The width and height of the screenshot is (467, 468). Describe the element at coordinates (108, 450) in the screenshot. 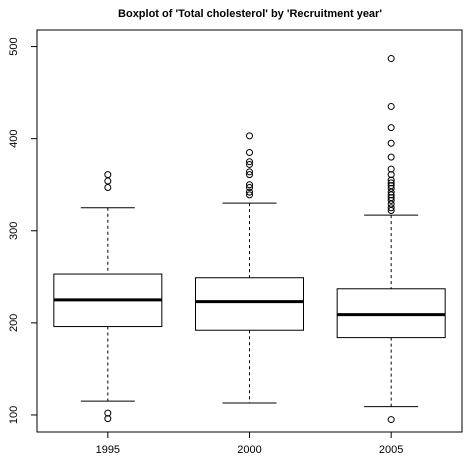

I see `x-tick-label: 1995` at that location.